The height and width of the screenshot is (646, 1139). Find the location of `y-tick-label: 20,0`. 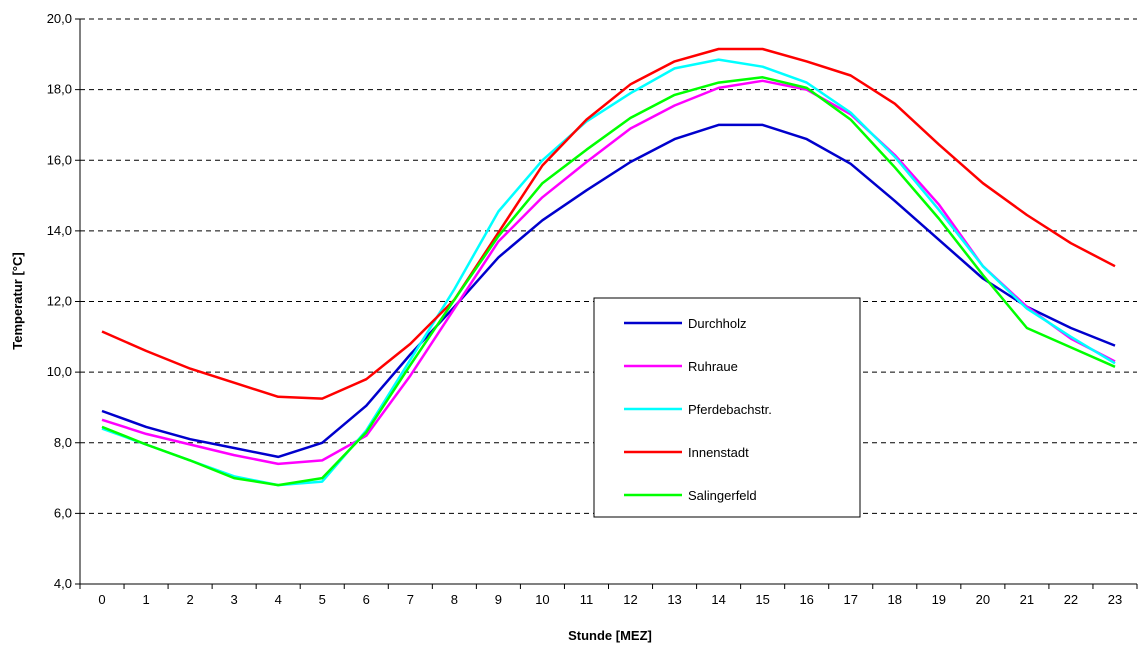

y-tick-label: 20,0 is located at coordinates (59, 18).